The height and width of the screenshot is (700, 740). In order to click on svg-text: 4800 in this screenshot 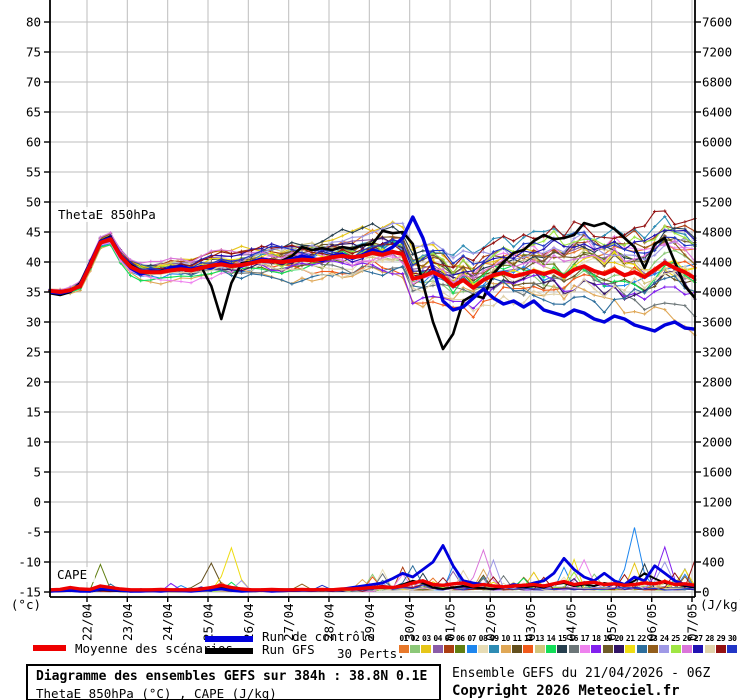, I will do `click(717, 232)`.